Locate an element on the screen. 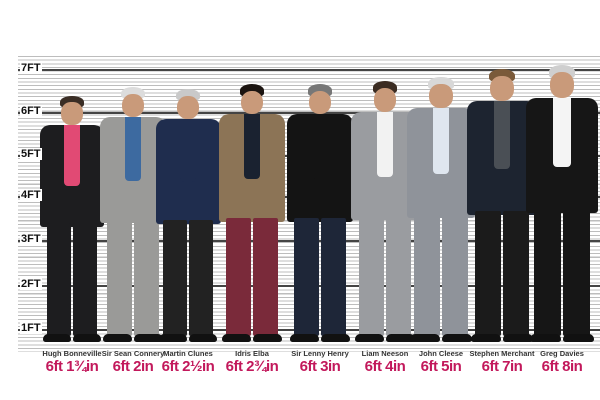 Image resolution: width=600 pixels, height=400 pixels. person-name: Greg Davies is located at coordinates (562, 353).